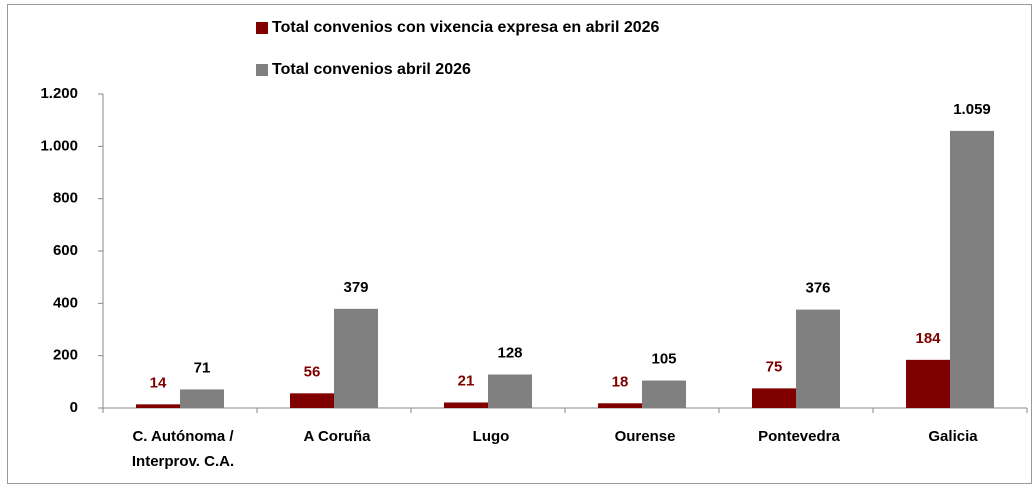  What do you see at coordinates (663, 358) in the screenshot?
I see `data-label: 105` at bounding box center [663, 358].